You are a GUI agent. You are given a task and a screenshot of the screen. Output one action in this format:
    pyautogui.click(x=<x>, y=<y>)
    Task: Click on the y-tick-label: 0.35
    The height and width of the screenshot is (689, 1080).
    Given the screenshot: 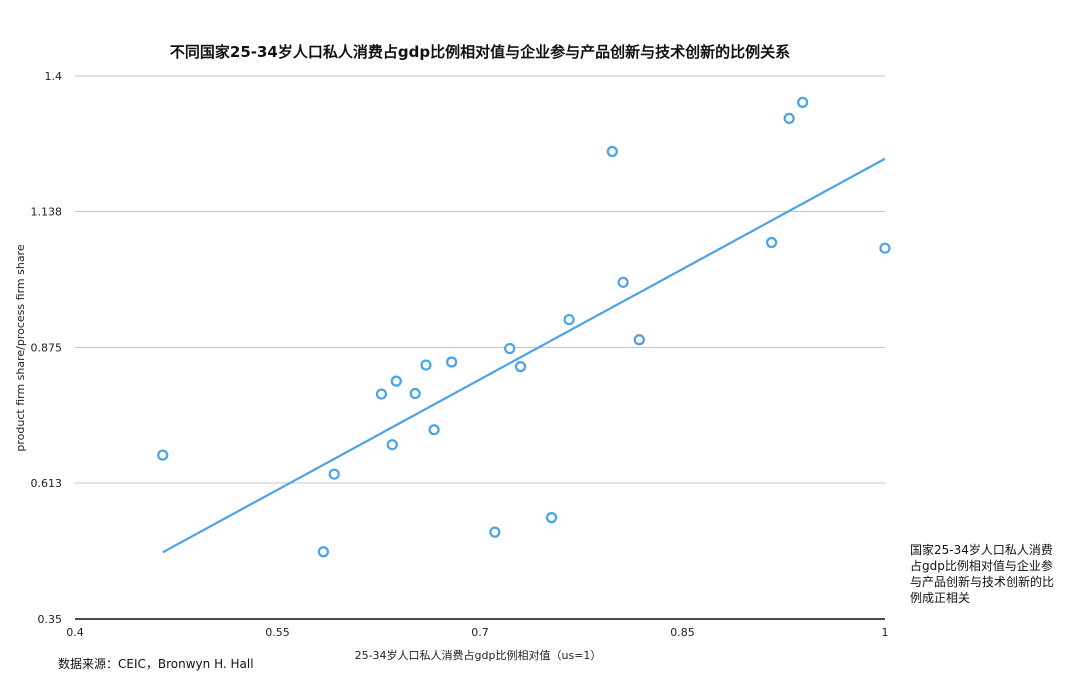 What is the action you would take?
    pyautogui.click(x=50, y=619)
    